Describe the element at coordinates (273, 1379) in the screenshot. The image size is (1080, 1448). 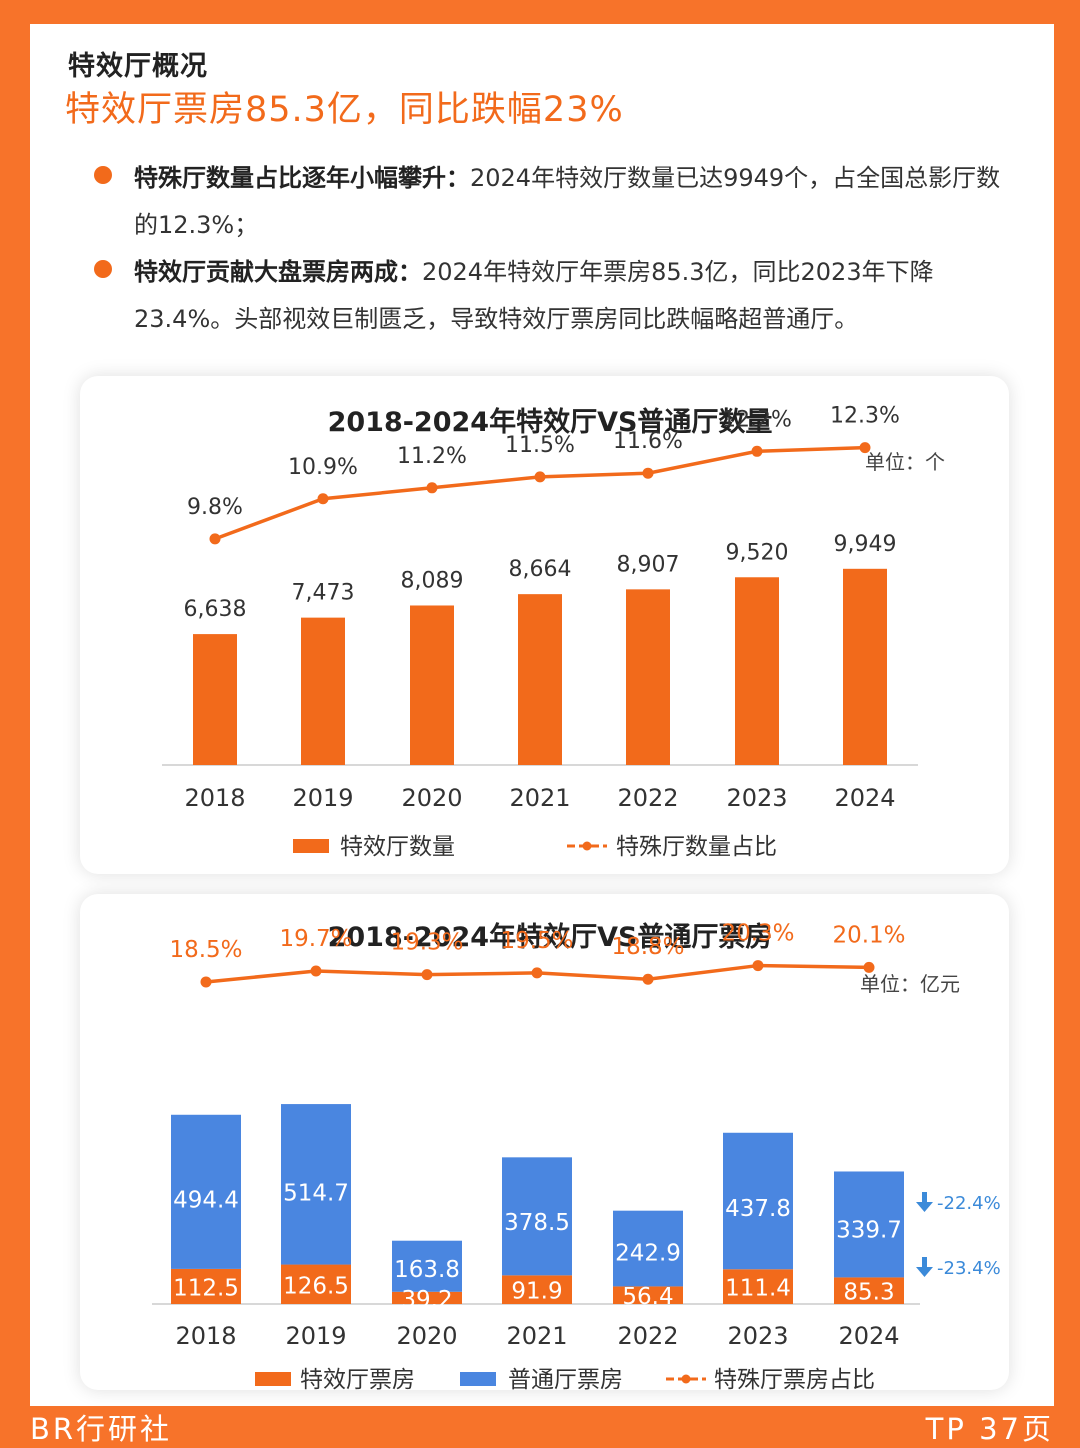
I see `legend-special-swatch` at that location.